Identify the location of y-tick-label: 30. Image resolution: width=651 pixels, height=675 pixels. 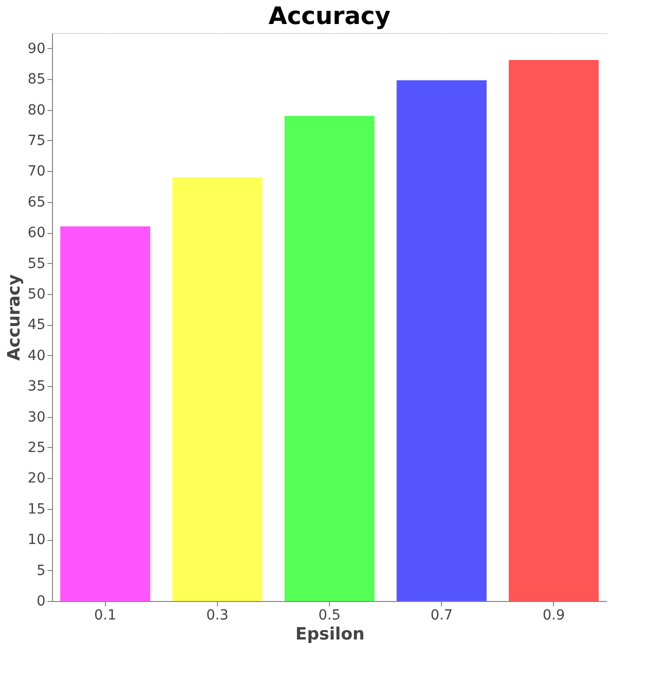
(37, 417).